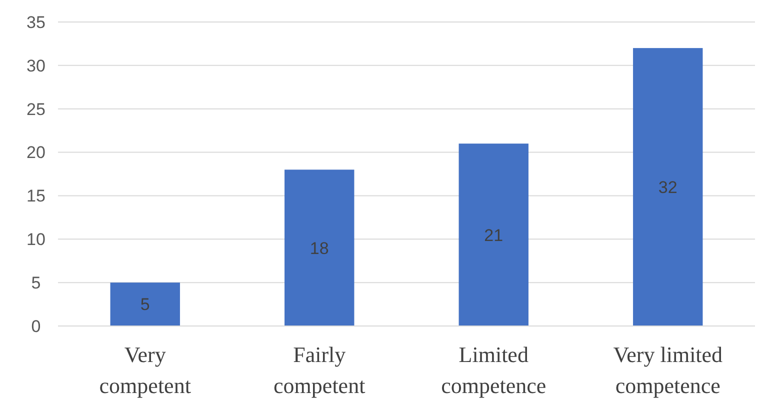  Describe the element at coordinates (36, 326) in the screenshot. I see `y-tick-label: 0` at that location.